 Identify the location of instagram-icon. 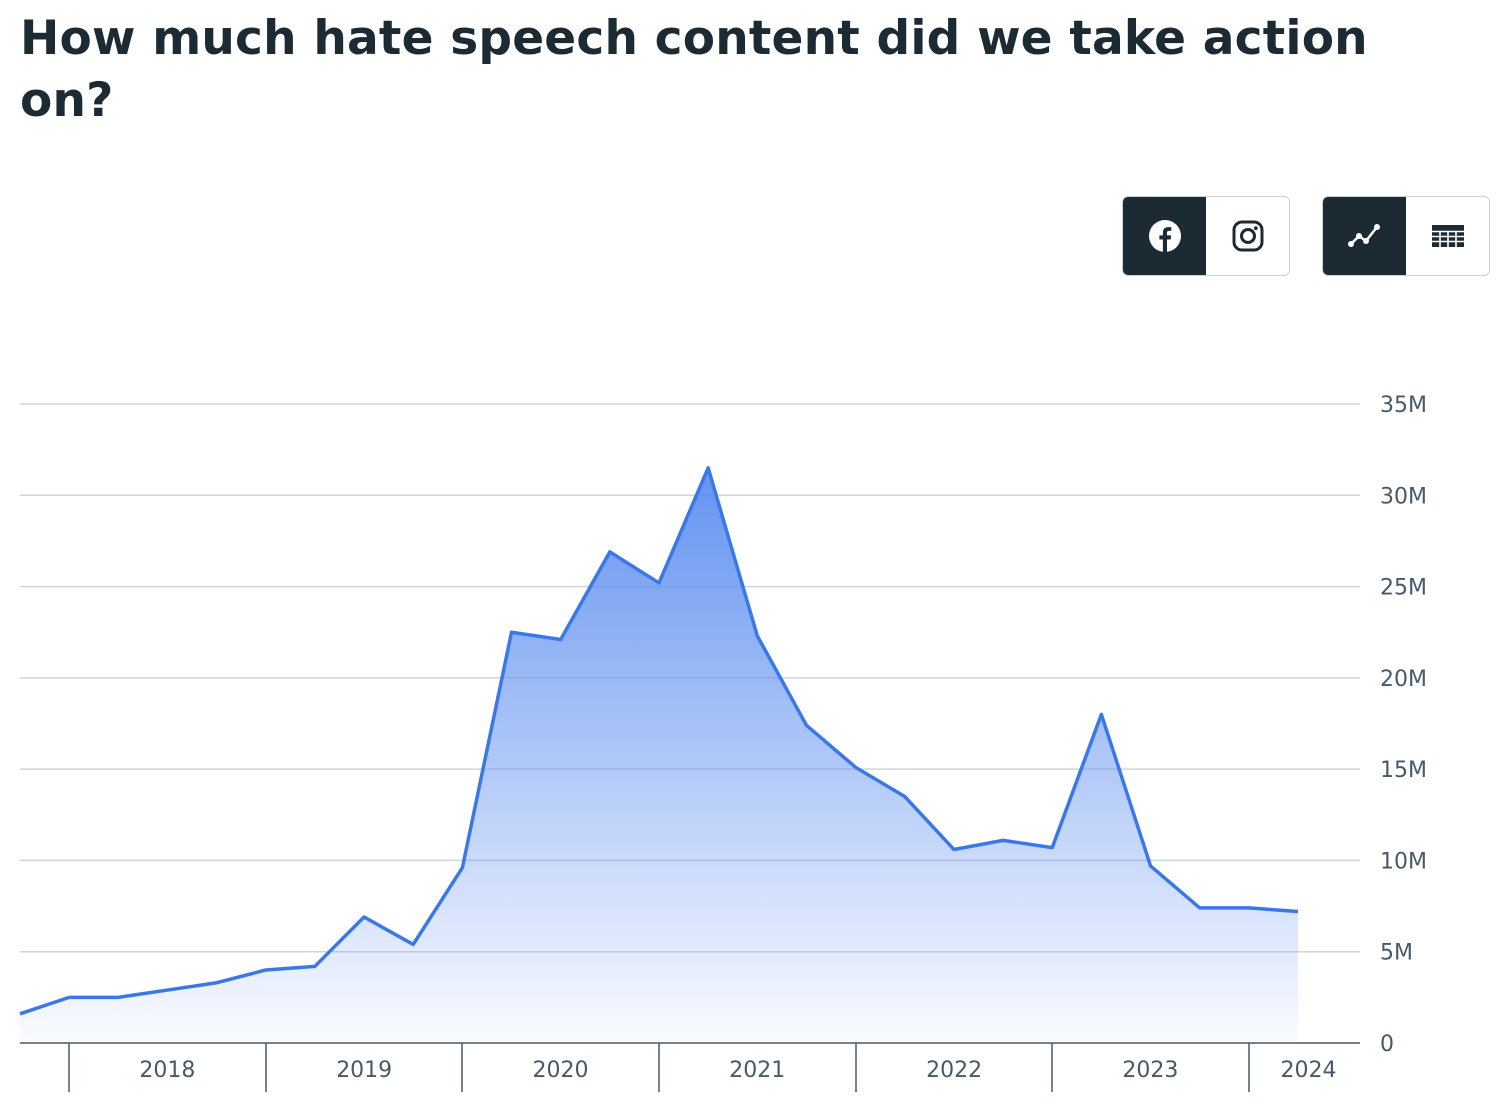
(1247, 236).